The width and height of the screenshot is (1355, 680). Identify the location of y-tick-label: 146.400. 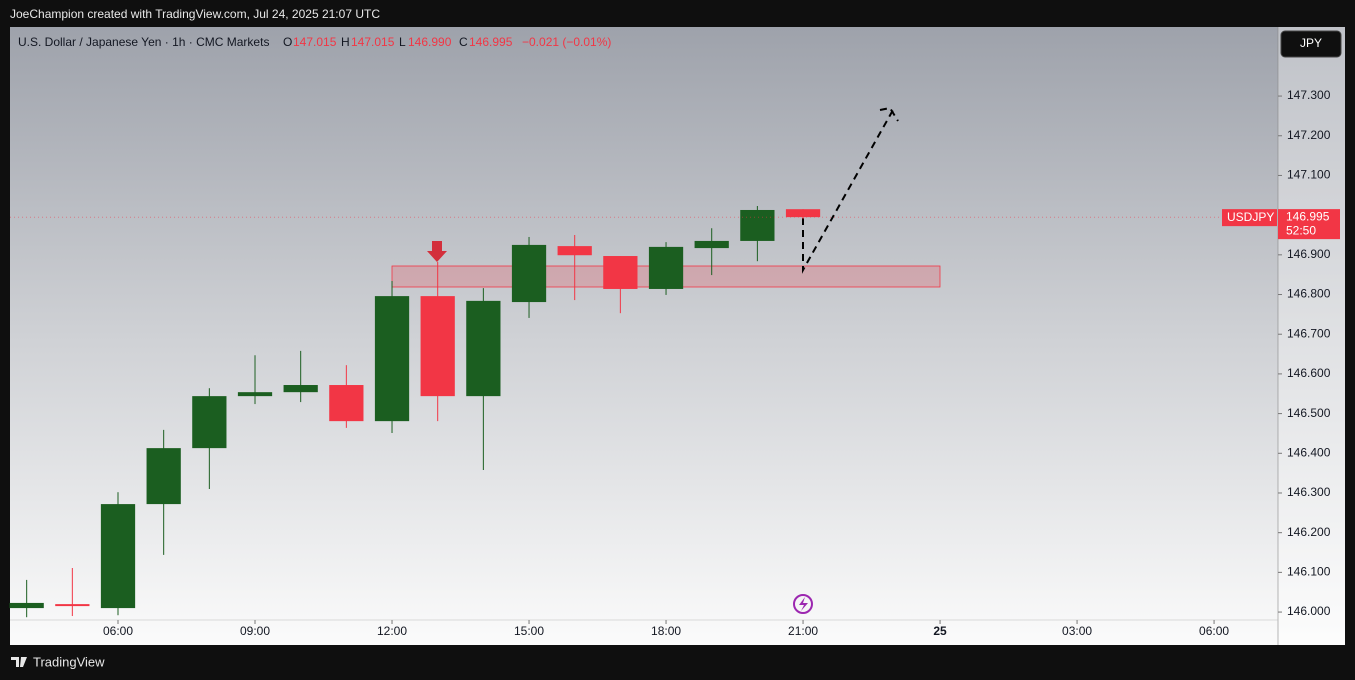
(1309, 452).